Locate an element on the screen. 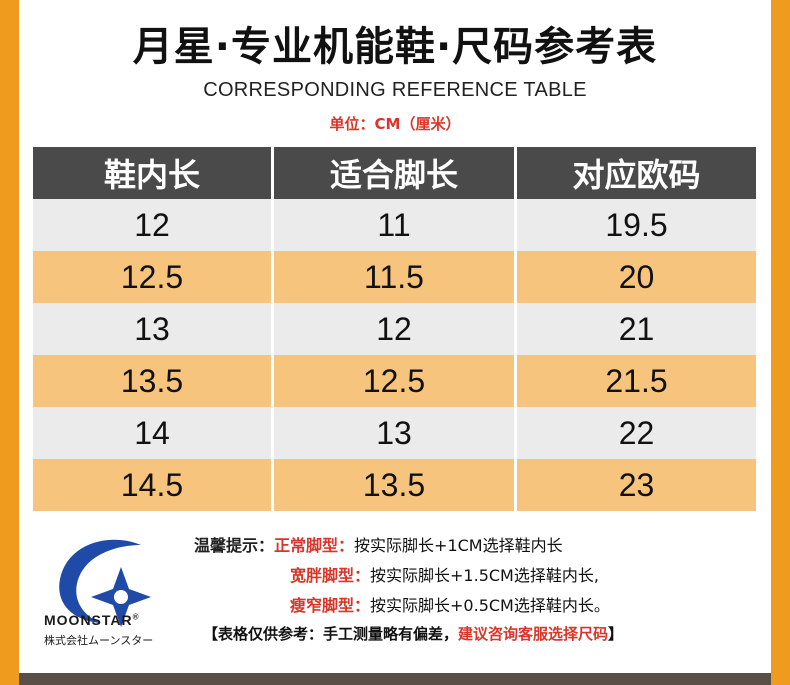 This screenshot has width=790, height=685. brand-name: MOONSTAR® is located at coordinates (92, 620).